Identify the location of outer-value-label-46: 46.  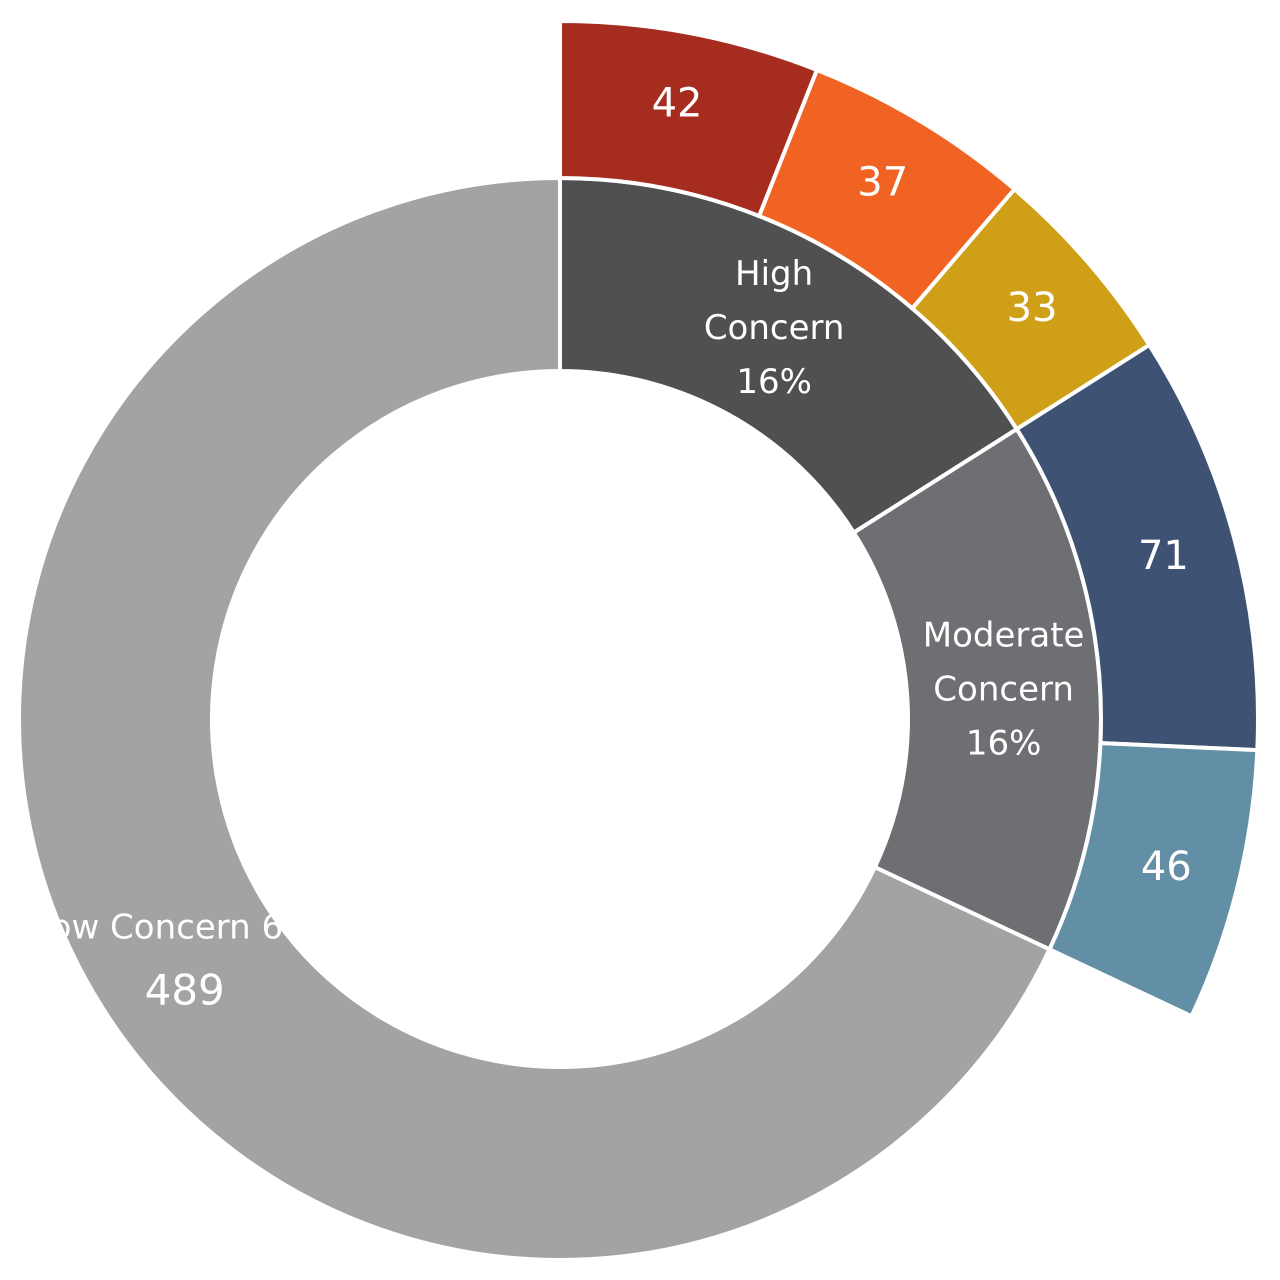
(1166, 867).